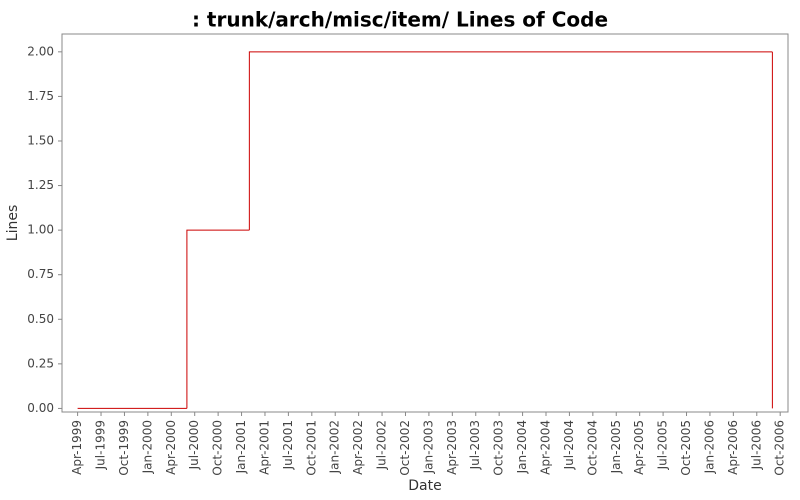 The height and width of the screenshot is (500, 800). I want to click on x-tick-label: Apr-2003, so click(452, 447).